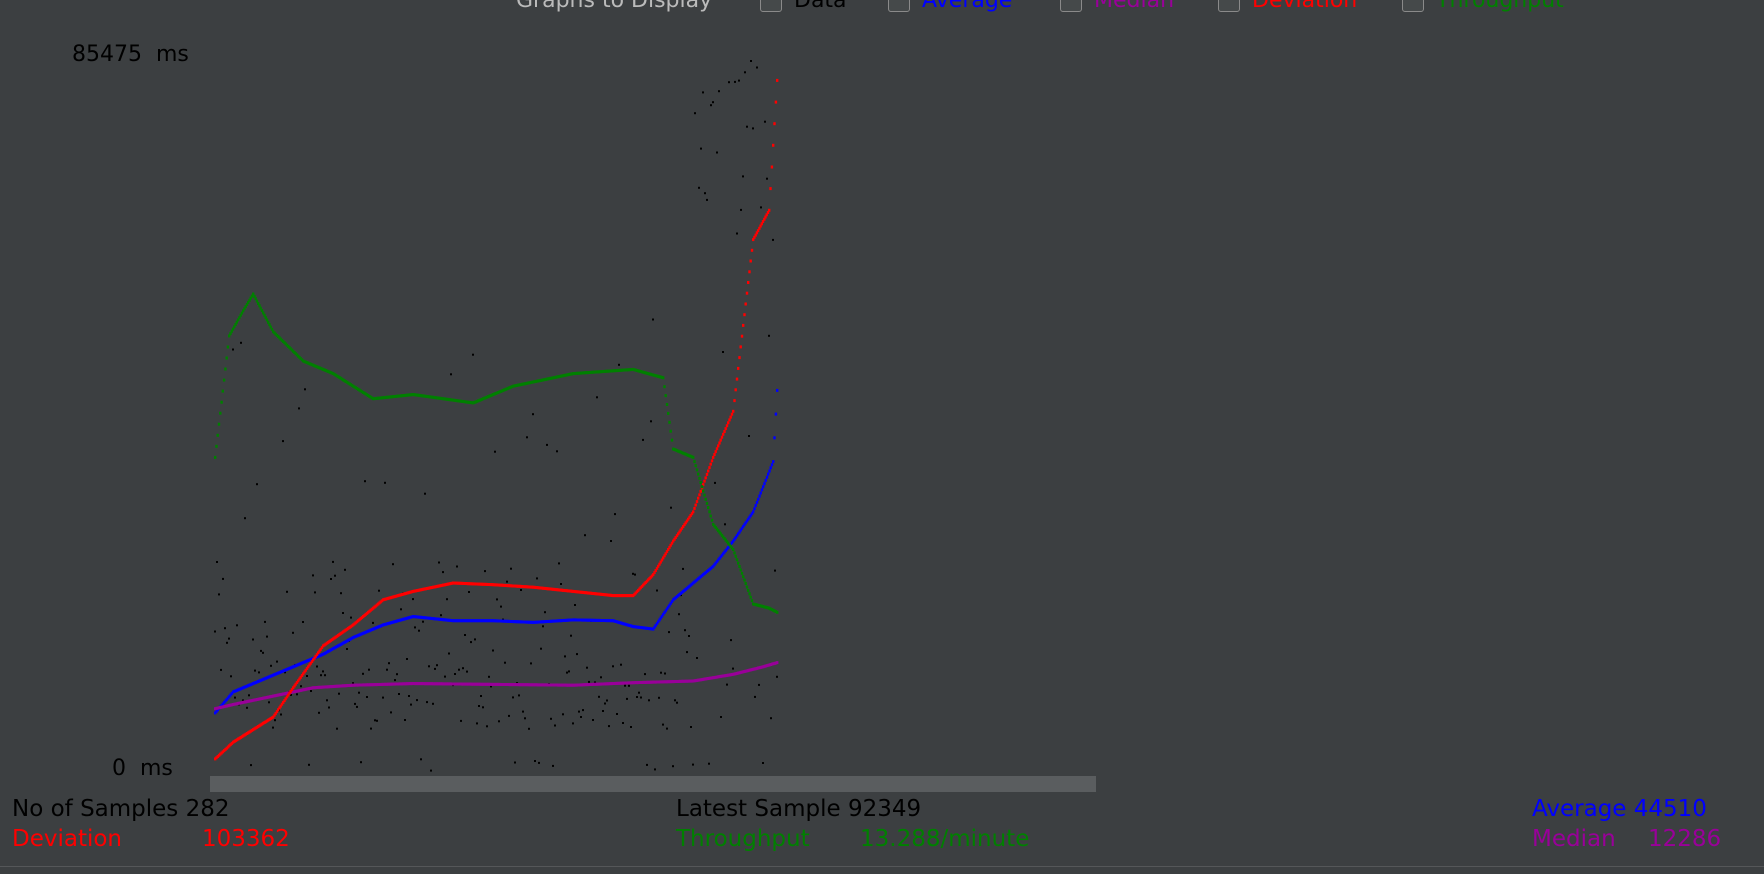 The width and height of the screenshot is (1764, 874). What do you see at coordinates (1413, 6) in the screenshot?
I see `throughput-checkbox` at bounding box center [1413, 6].